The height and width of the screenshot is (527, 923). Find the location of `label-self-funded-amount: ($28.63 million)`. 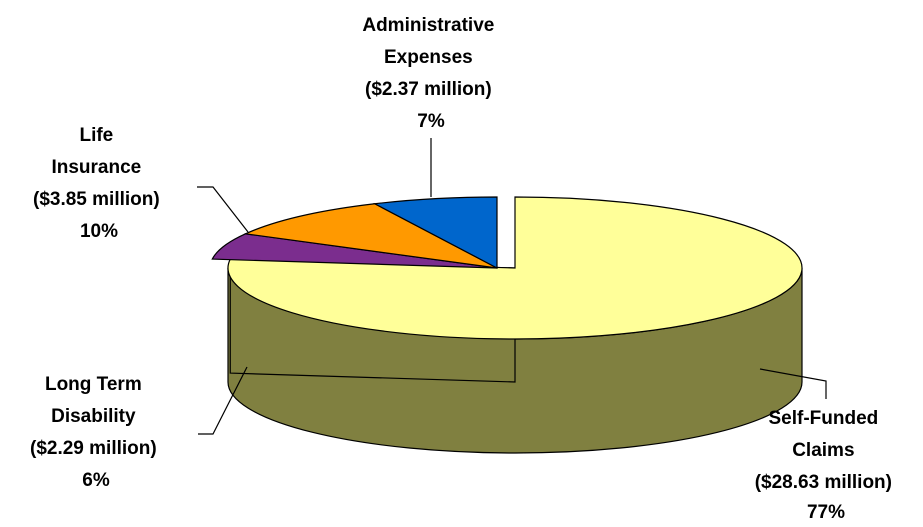

label-self-funded-amount: ($28.63 million) is located at coordinates (823, 482).